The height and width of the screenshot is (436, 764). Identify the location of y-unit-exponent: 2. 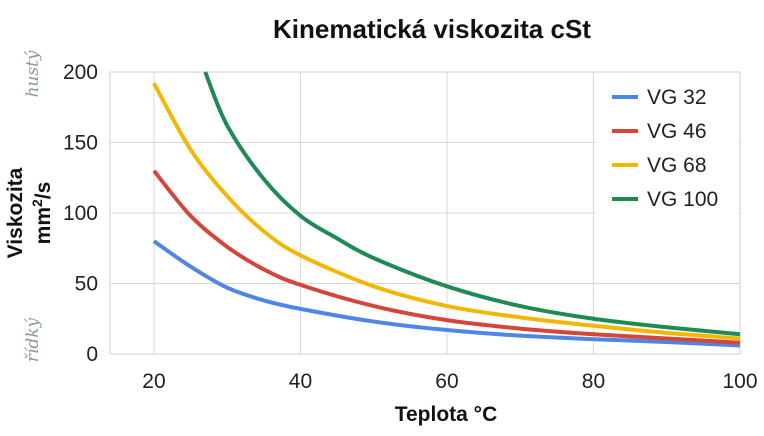
(37, 203).